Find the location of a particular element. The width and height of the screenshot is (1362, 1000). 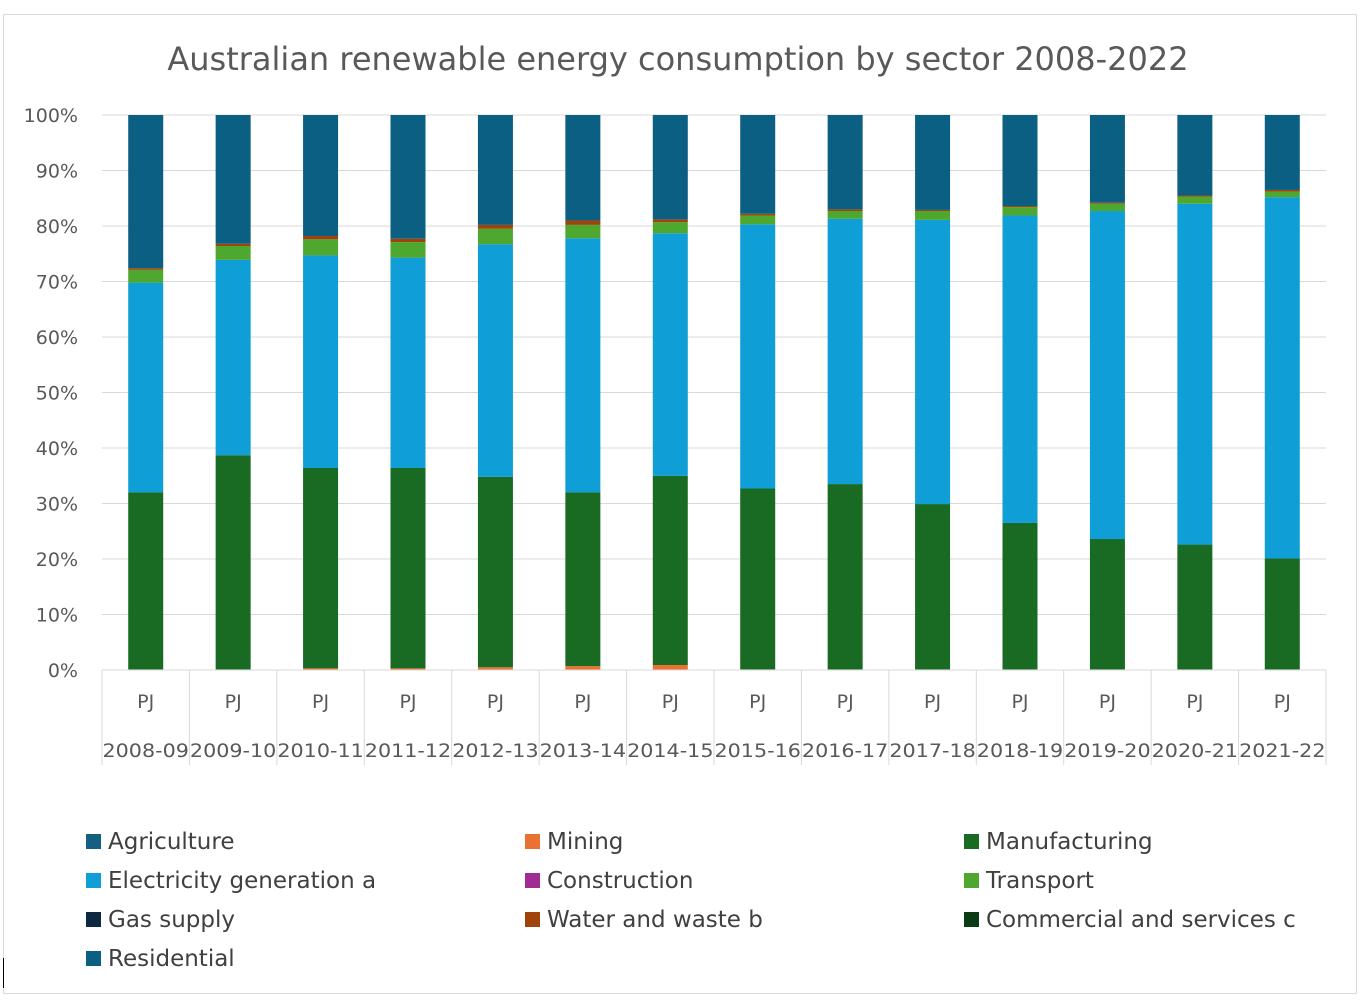

y-tick-label: 10% is located at coordinates (57, 616).